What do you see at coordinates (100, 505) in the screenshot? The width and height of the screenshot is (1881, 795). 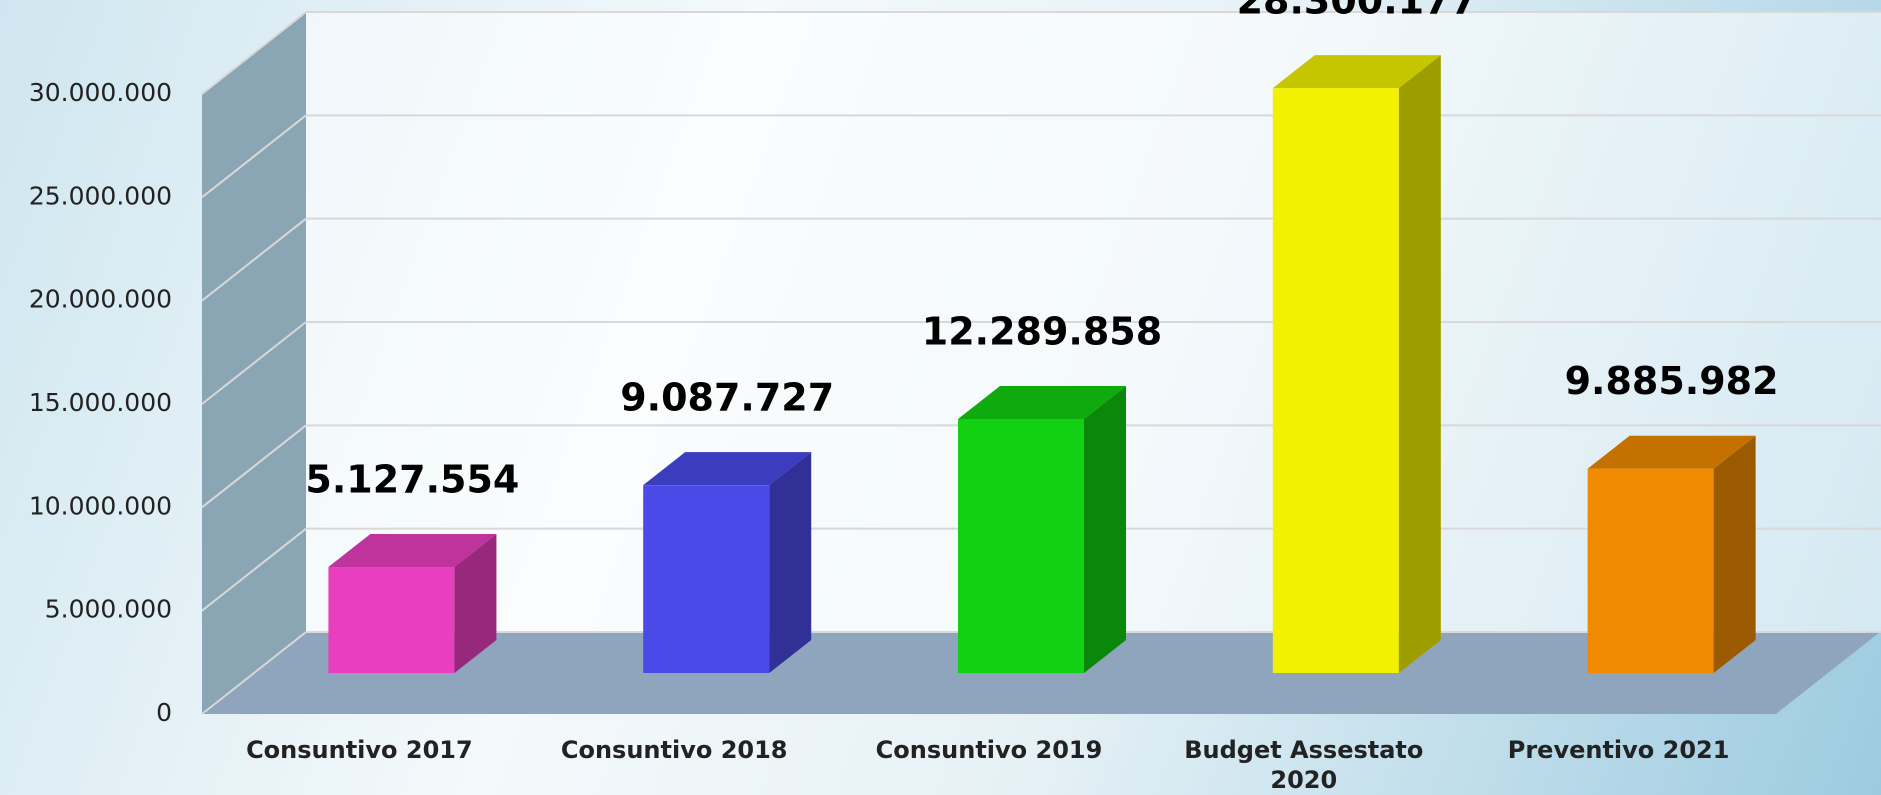 I see `y-tick-label: 10.000.000` at bounding box center [100, 505].